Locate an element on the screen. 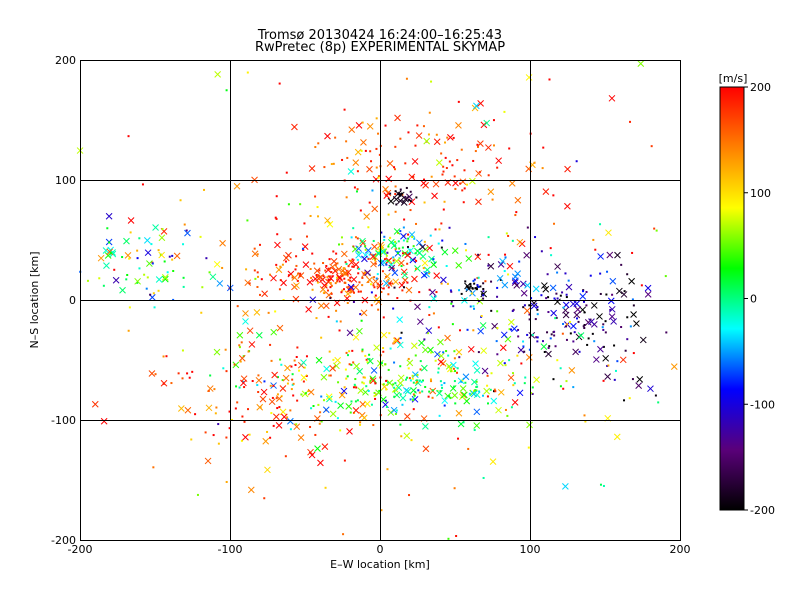 This screenshot has height=600, width=800. y-tick-label: 200 is located at coordinates (65, 60).